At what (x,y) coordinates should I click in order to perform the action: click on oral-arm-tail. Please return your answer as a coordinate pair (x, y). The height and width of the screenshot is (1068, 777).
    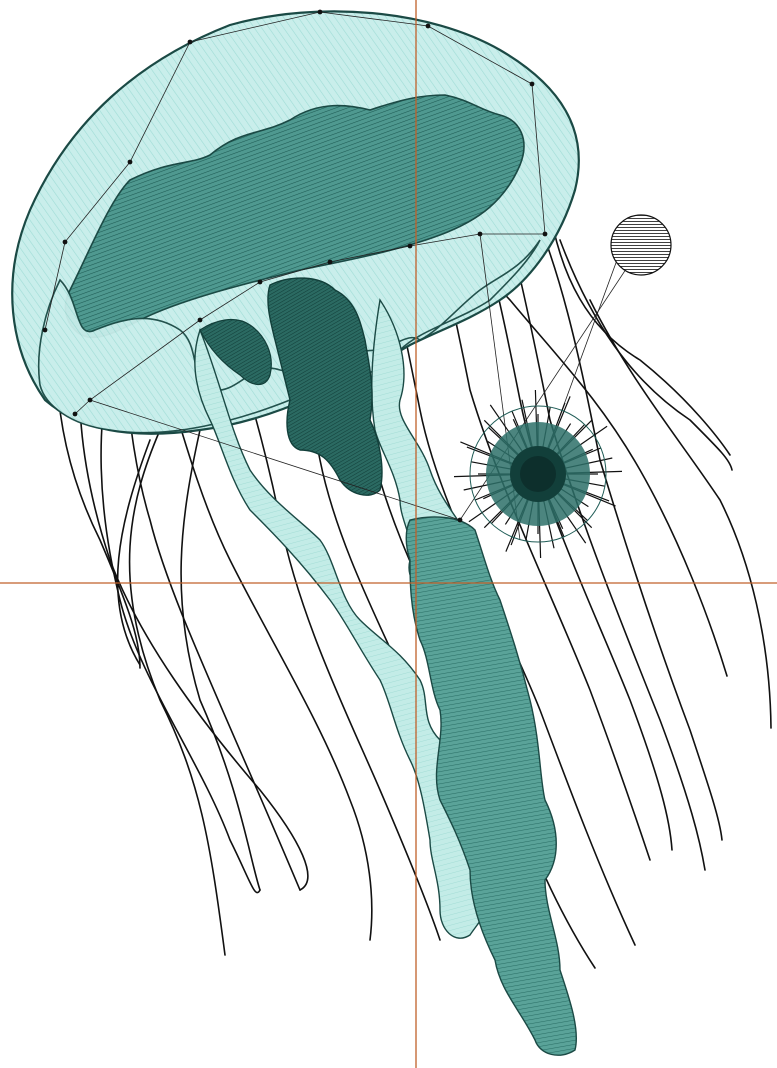
    Looking at the image, I should click on (491, 786).